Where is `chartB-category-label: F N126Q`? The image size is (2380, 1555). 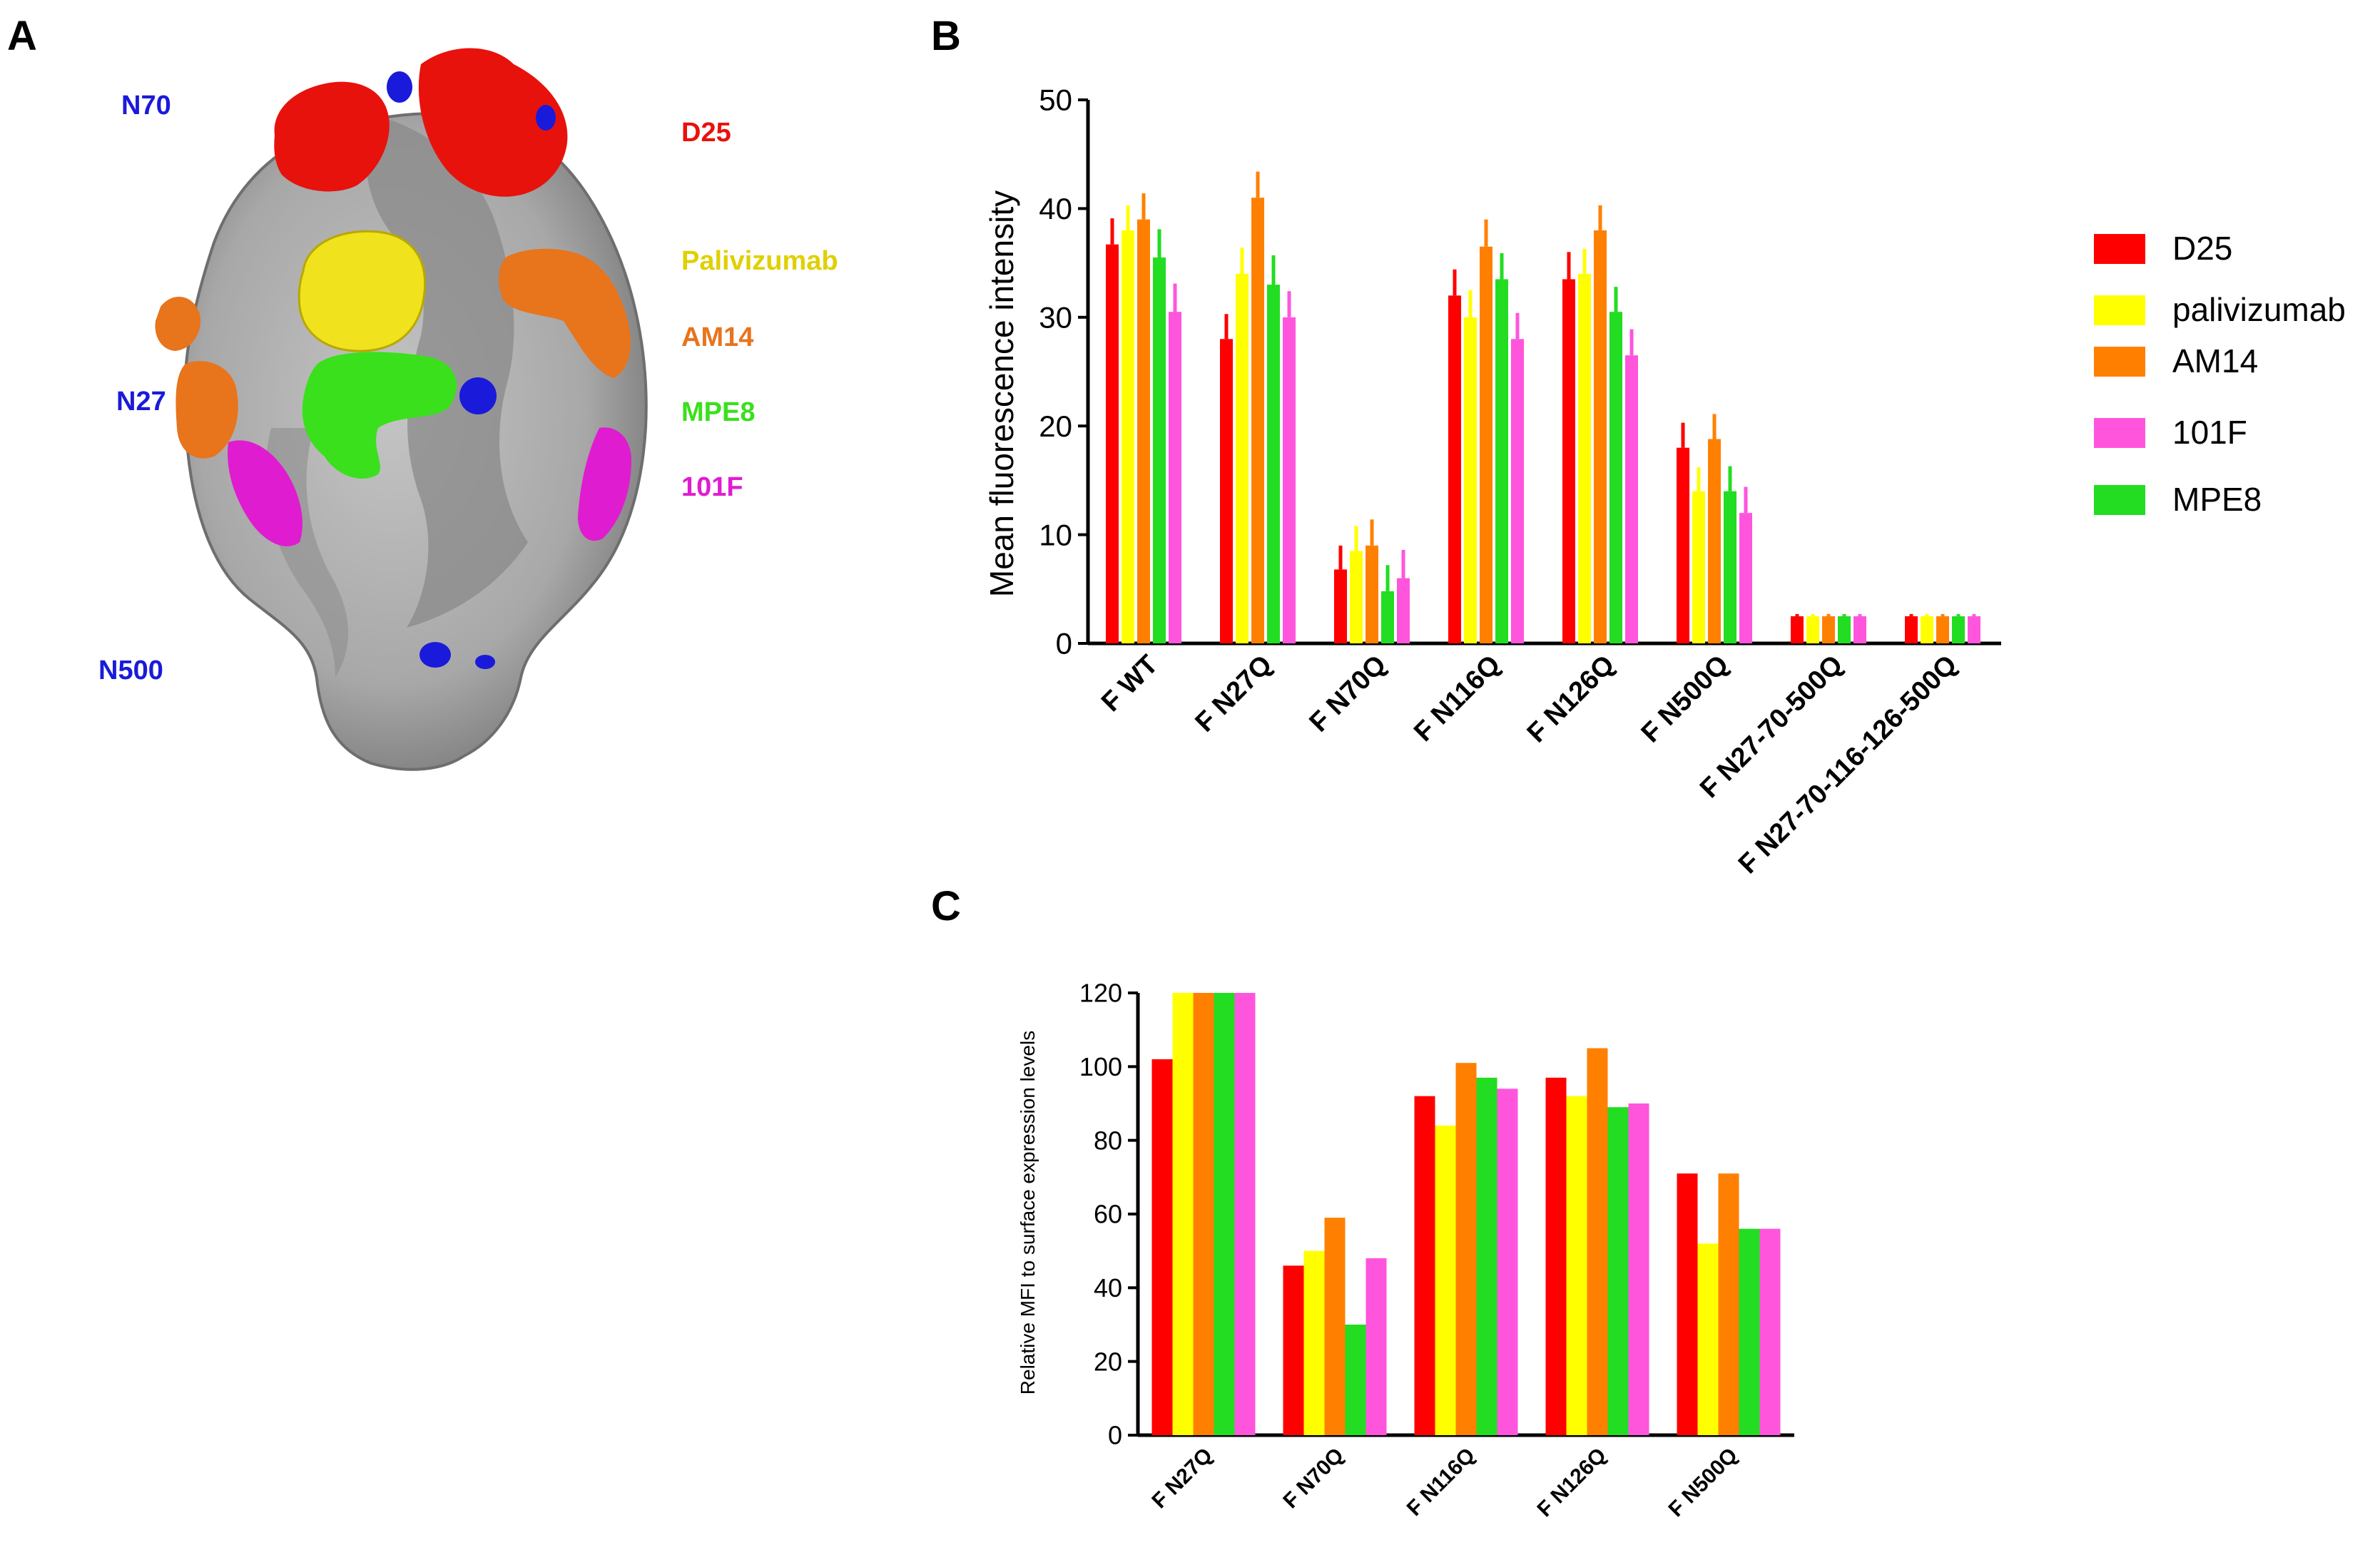
chartB-category-label: F N126Q is located at coordinates (1571, 699).